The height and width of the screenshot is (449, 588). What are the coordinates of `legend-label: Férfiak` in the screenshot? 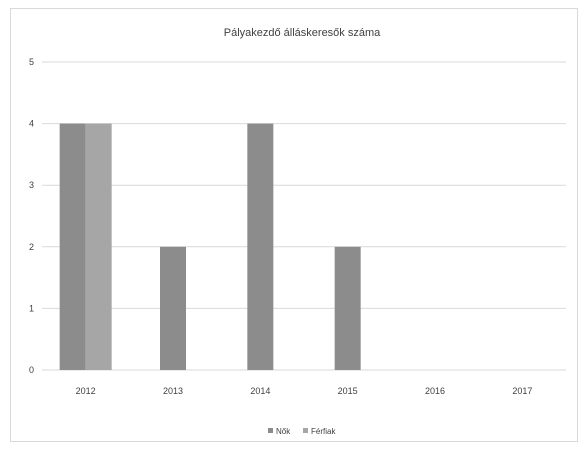 It's located at (323, 431).